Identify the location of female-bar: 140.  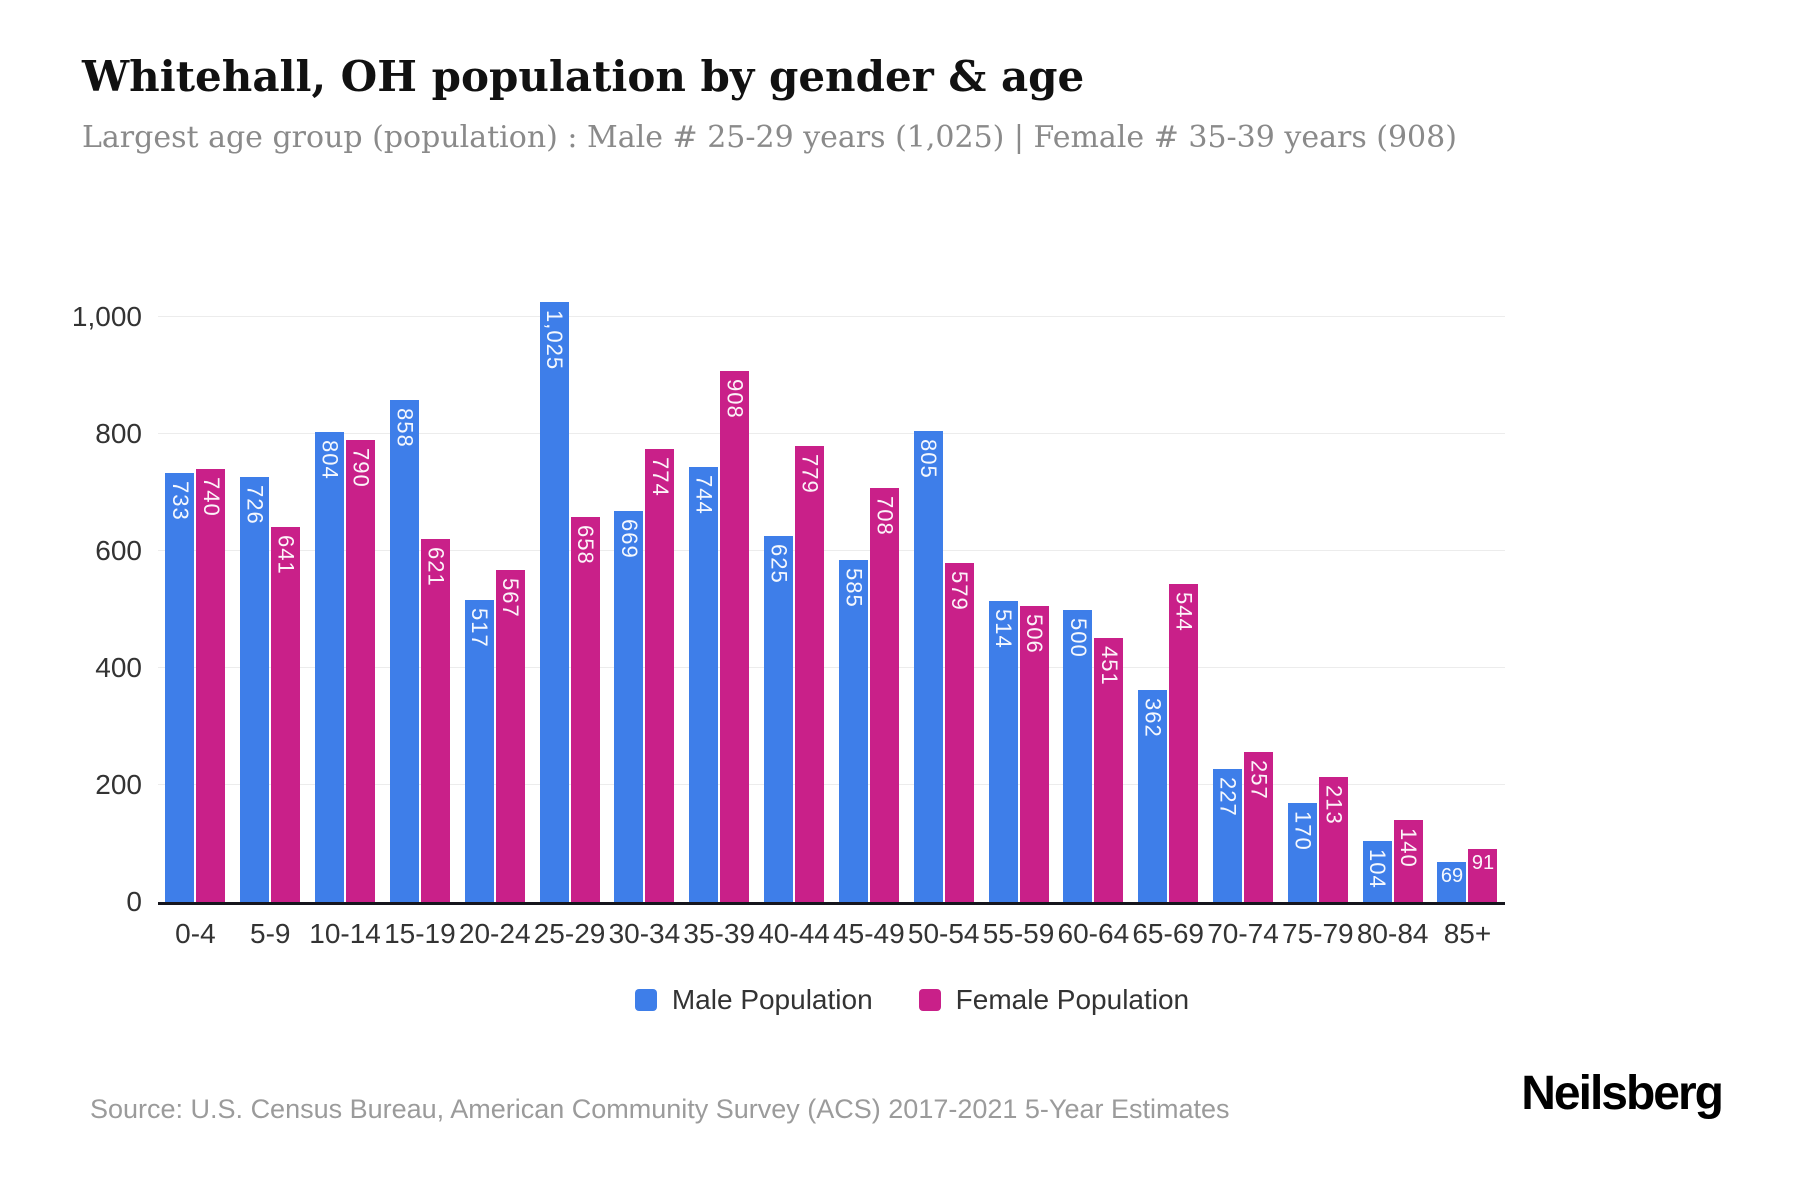
(1408, 861).